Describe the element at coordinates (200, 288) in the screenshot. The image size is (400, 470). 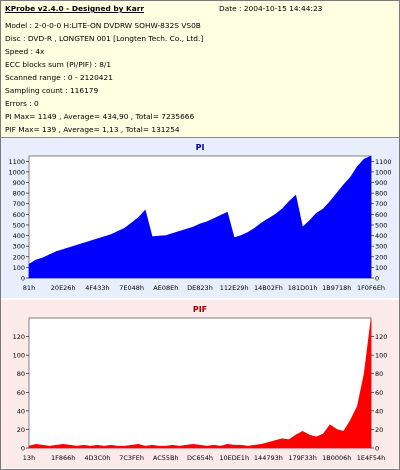
I see `pi-xtick-label: DE823h` at that location.